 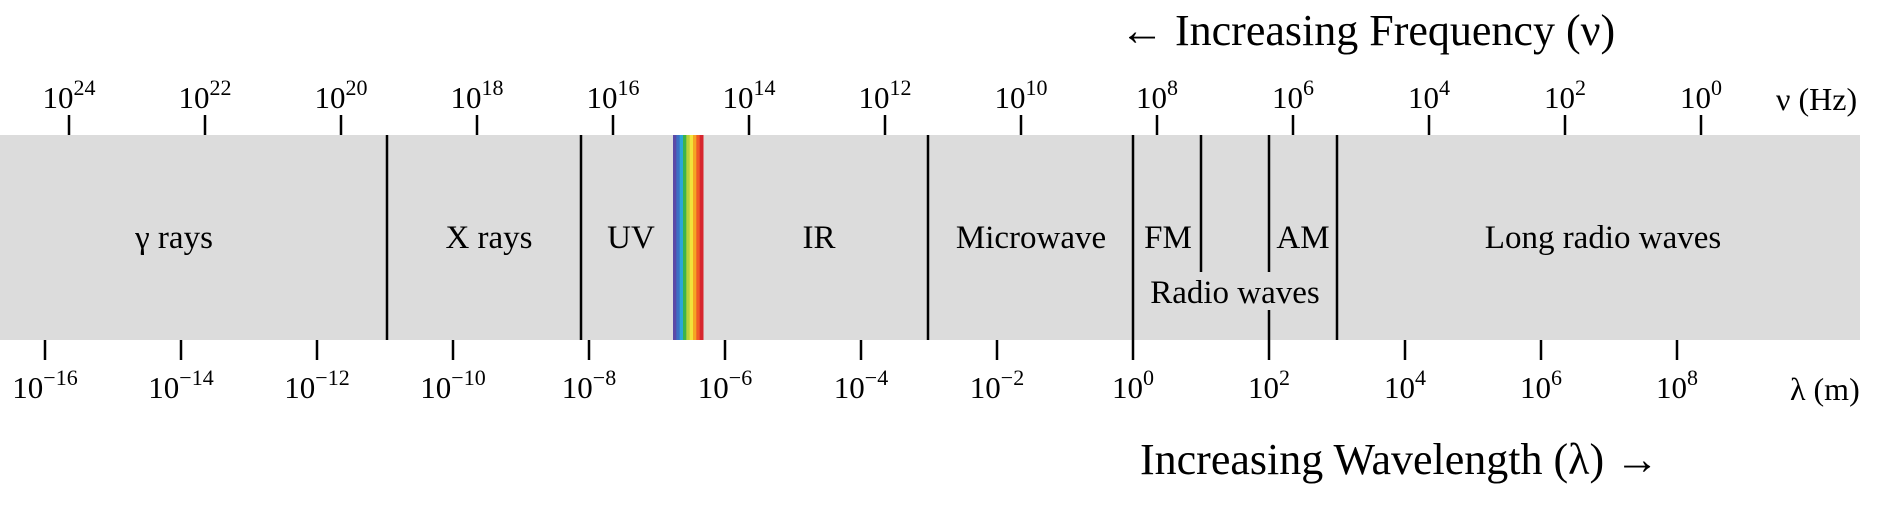 I want to click on wavelength-tick-label: 10⁻⁴, so click(x=861, y=385).